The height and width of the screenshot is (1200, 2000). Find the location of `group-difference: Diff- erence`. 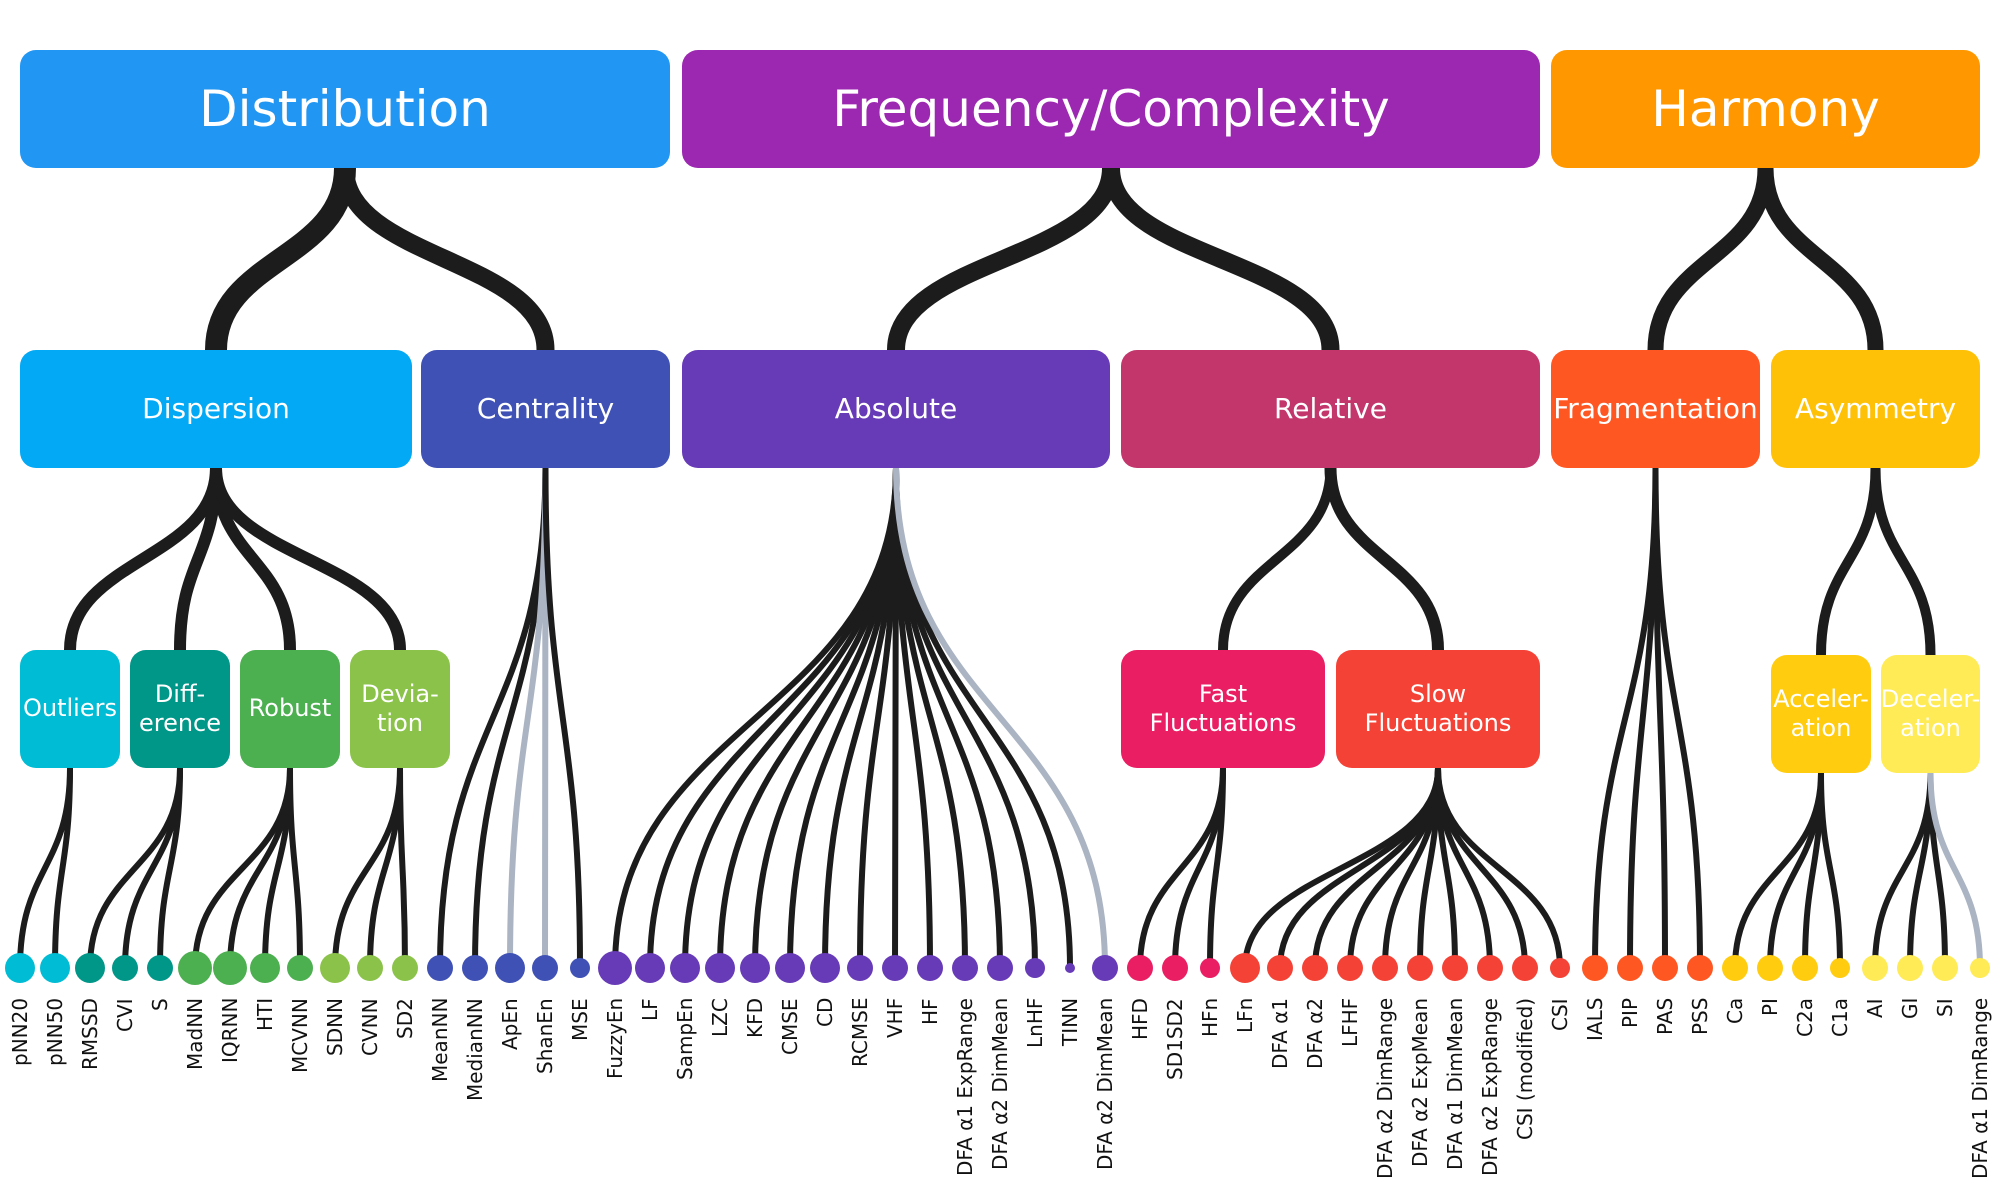

group-difference: Diff- erence is located at coordinates (180, 709).